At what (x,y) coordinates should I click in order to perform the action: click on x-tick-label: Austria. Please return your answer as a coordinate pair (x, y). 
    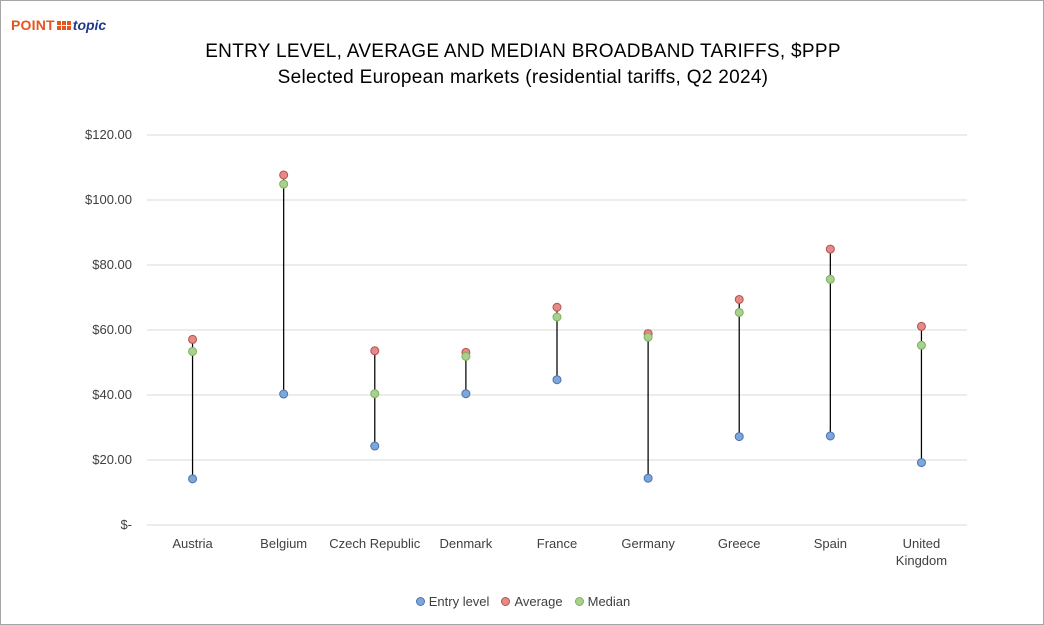
    Looking at the image, I should click on (192, 543).